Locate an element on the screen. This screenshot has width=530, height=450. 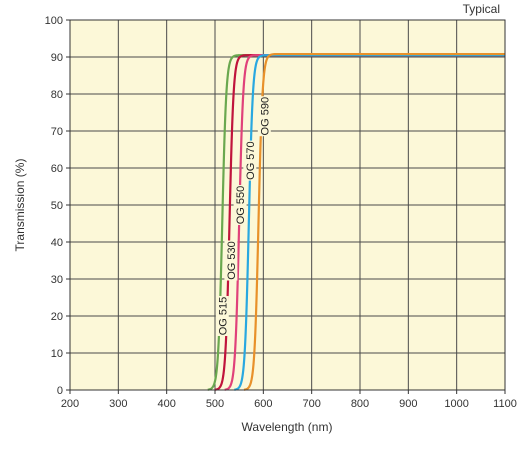
x-tick-label: 400 is located at coordinates (166, 404).